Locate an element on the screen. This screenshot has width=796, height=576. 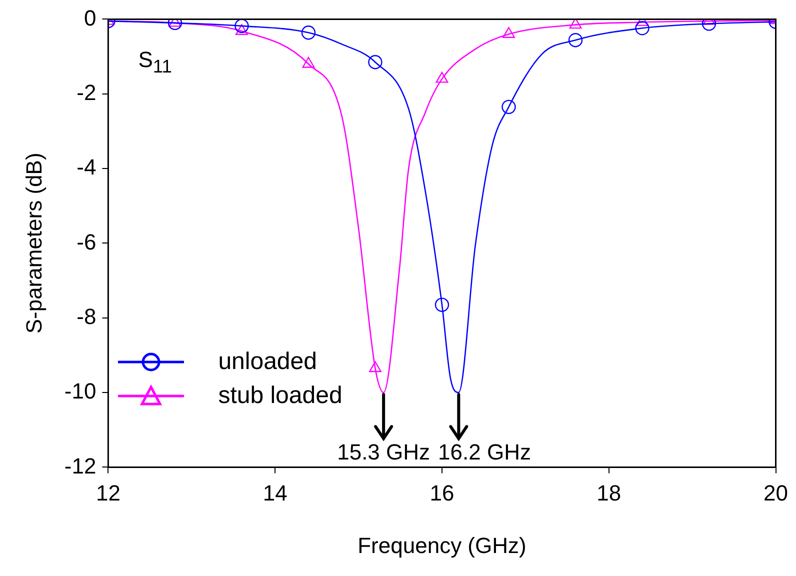
legend-label: unloaded is located at coordinates (267, 362).